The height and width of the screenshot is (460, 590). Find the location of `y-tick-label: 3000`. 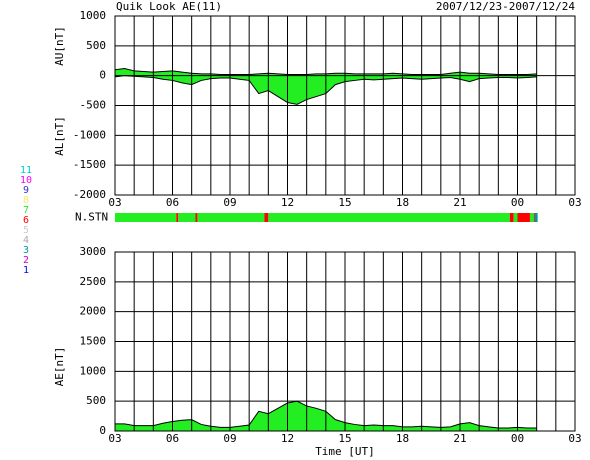

y-tick-label: 3000 is located at coordinates (93, 251).